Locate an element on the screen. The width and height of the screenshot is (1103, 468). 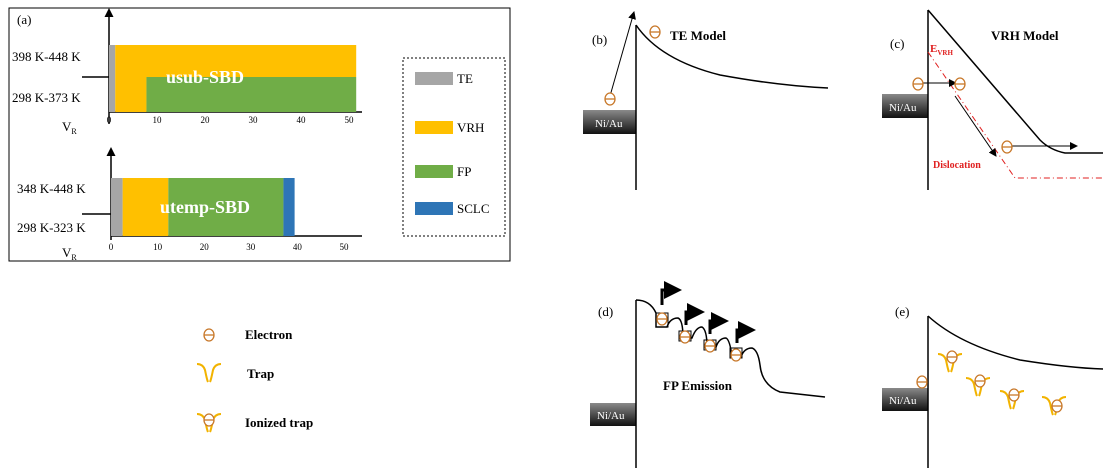
panel-d: (d) Ni/Au FP Emission is located at coordinates (708, 374).